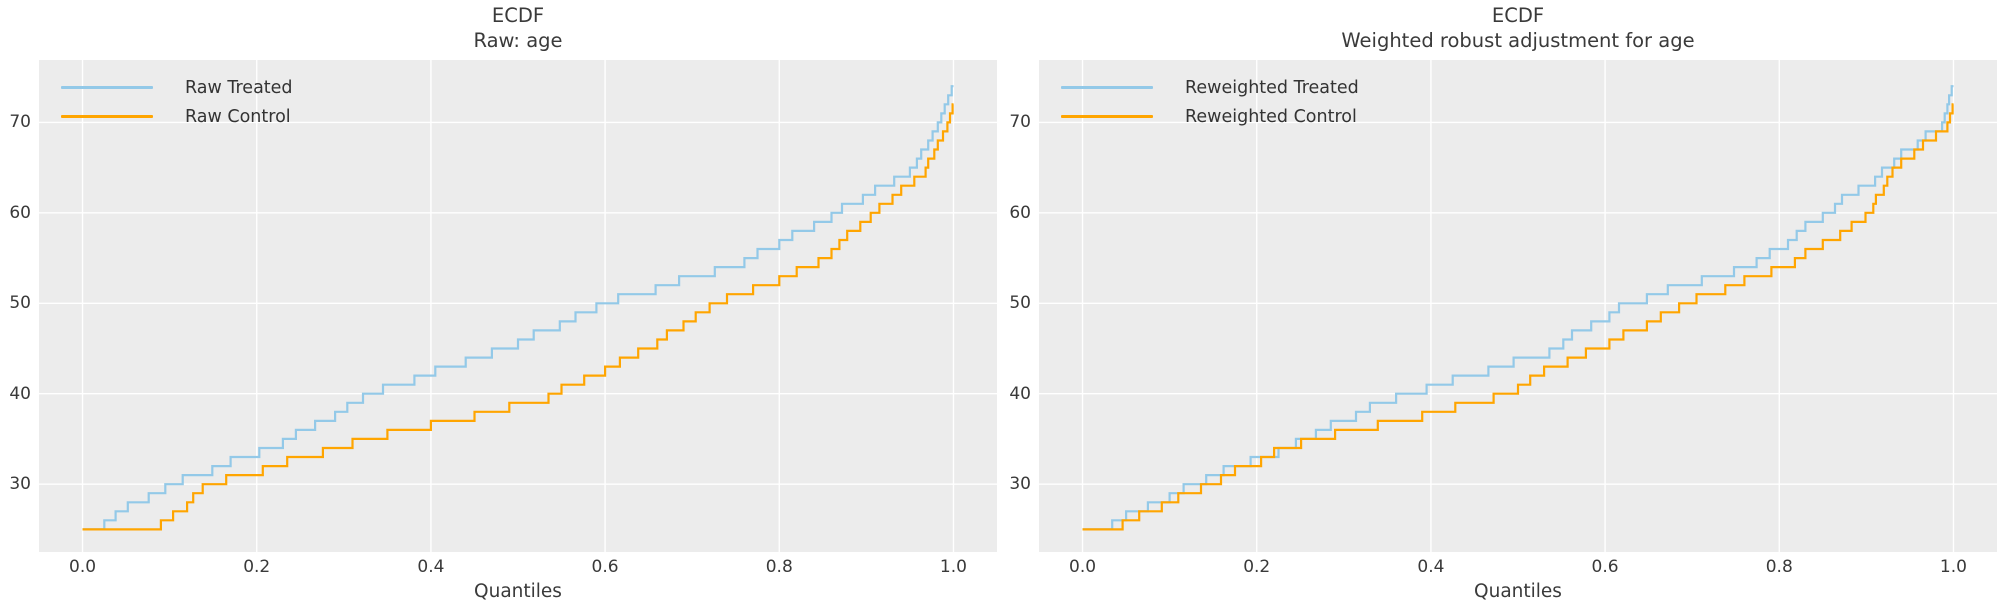 Image resolution: width=2011 pixels, height=611 pixels. Describe the element at coordinates (518, 28) in the screenshot. I see `chart-title-raw: ECDF Raw: age` at that location.